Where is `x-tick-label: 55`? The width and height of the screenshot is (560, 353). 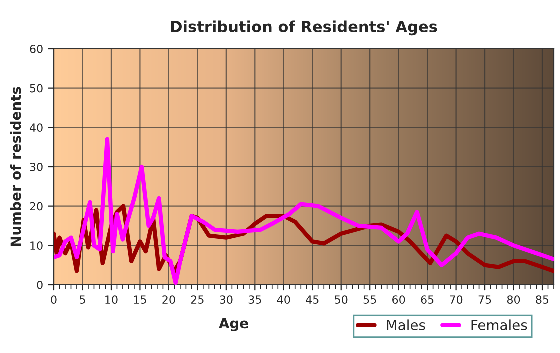 x-tick-label: 55 is located at coordinates (370, 300).